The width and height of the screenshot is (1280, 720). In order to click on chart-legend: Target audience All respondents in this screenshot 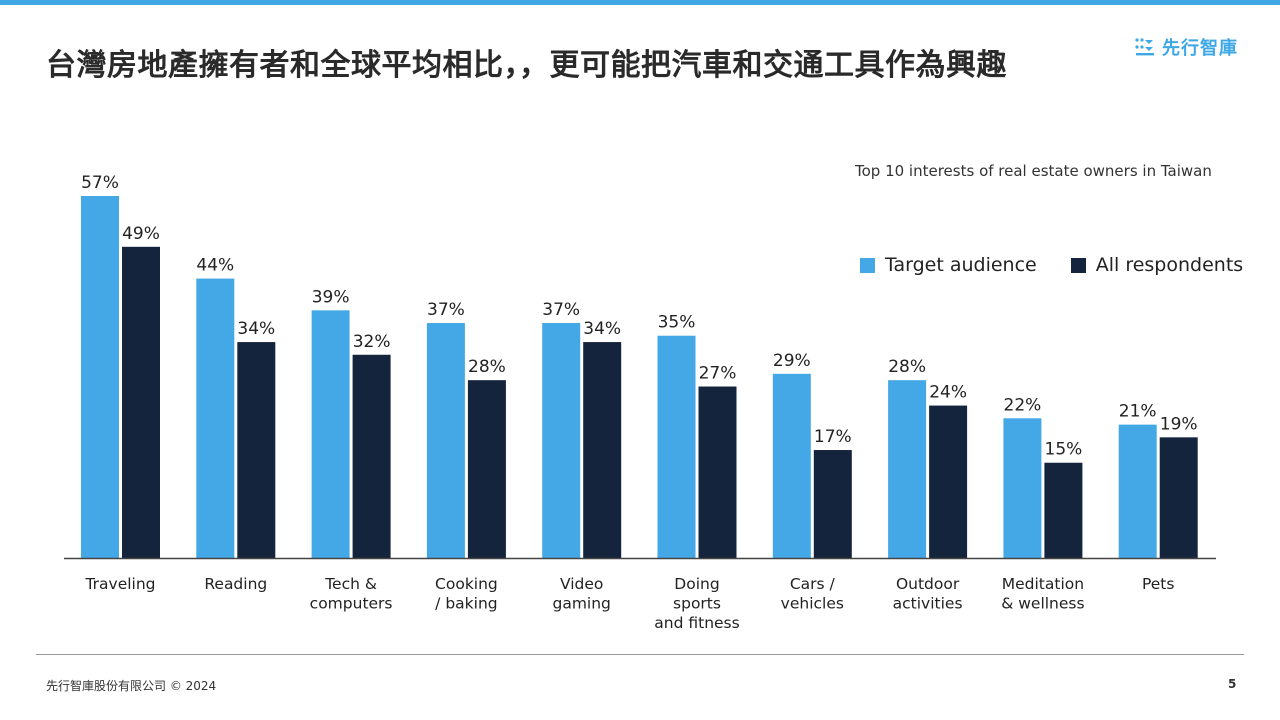, I will do `click(1051, 265)`.